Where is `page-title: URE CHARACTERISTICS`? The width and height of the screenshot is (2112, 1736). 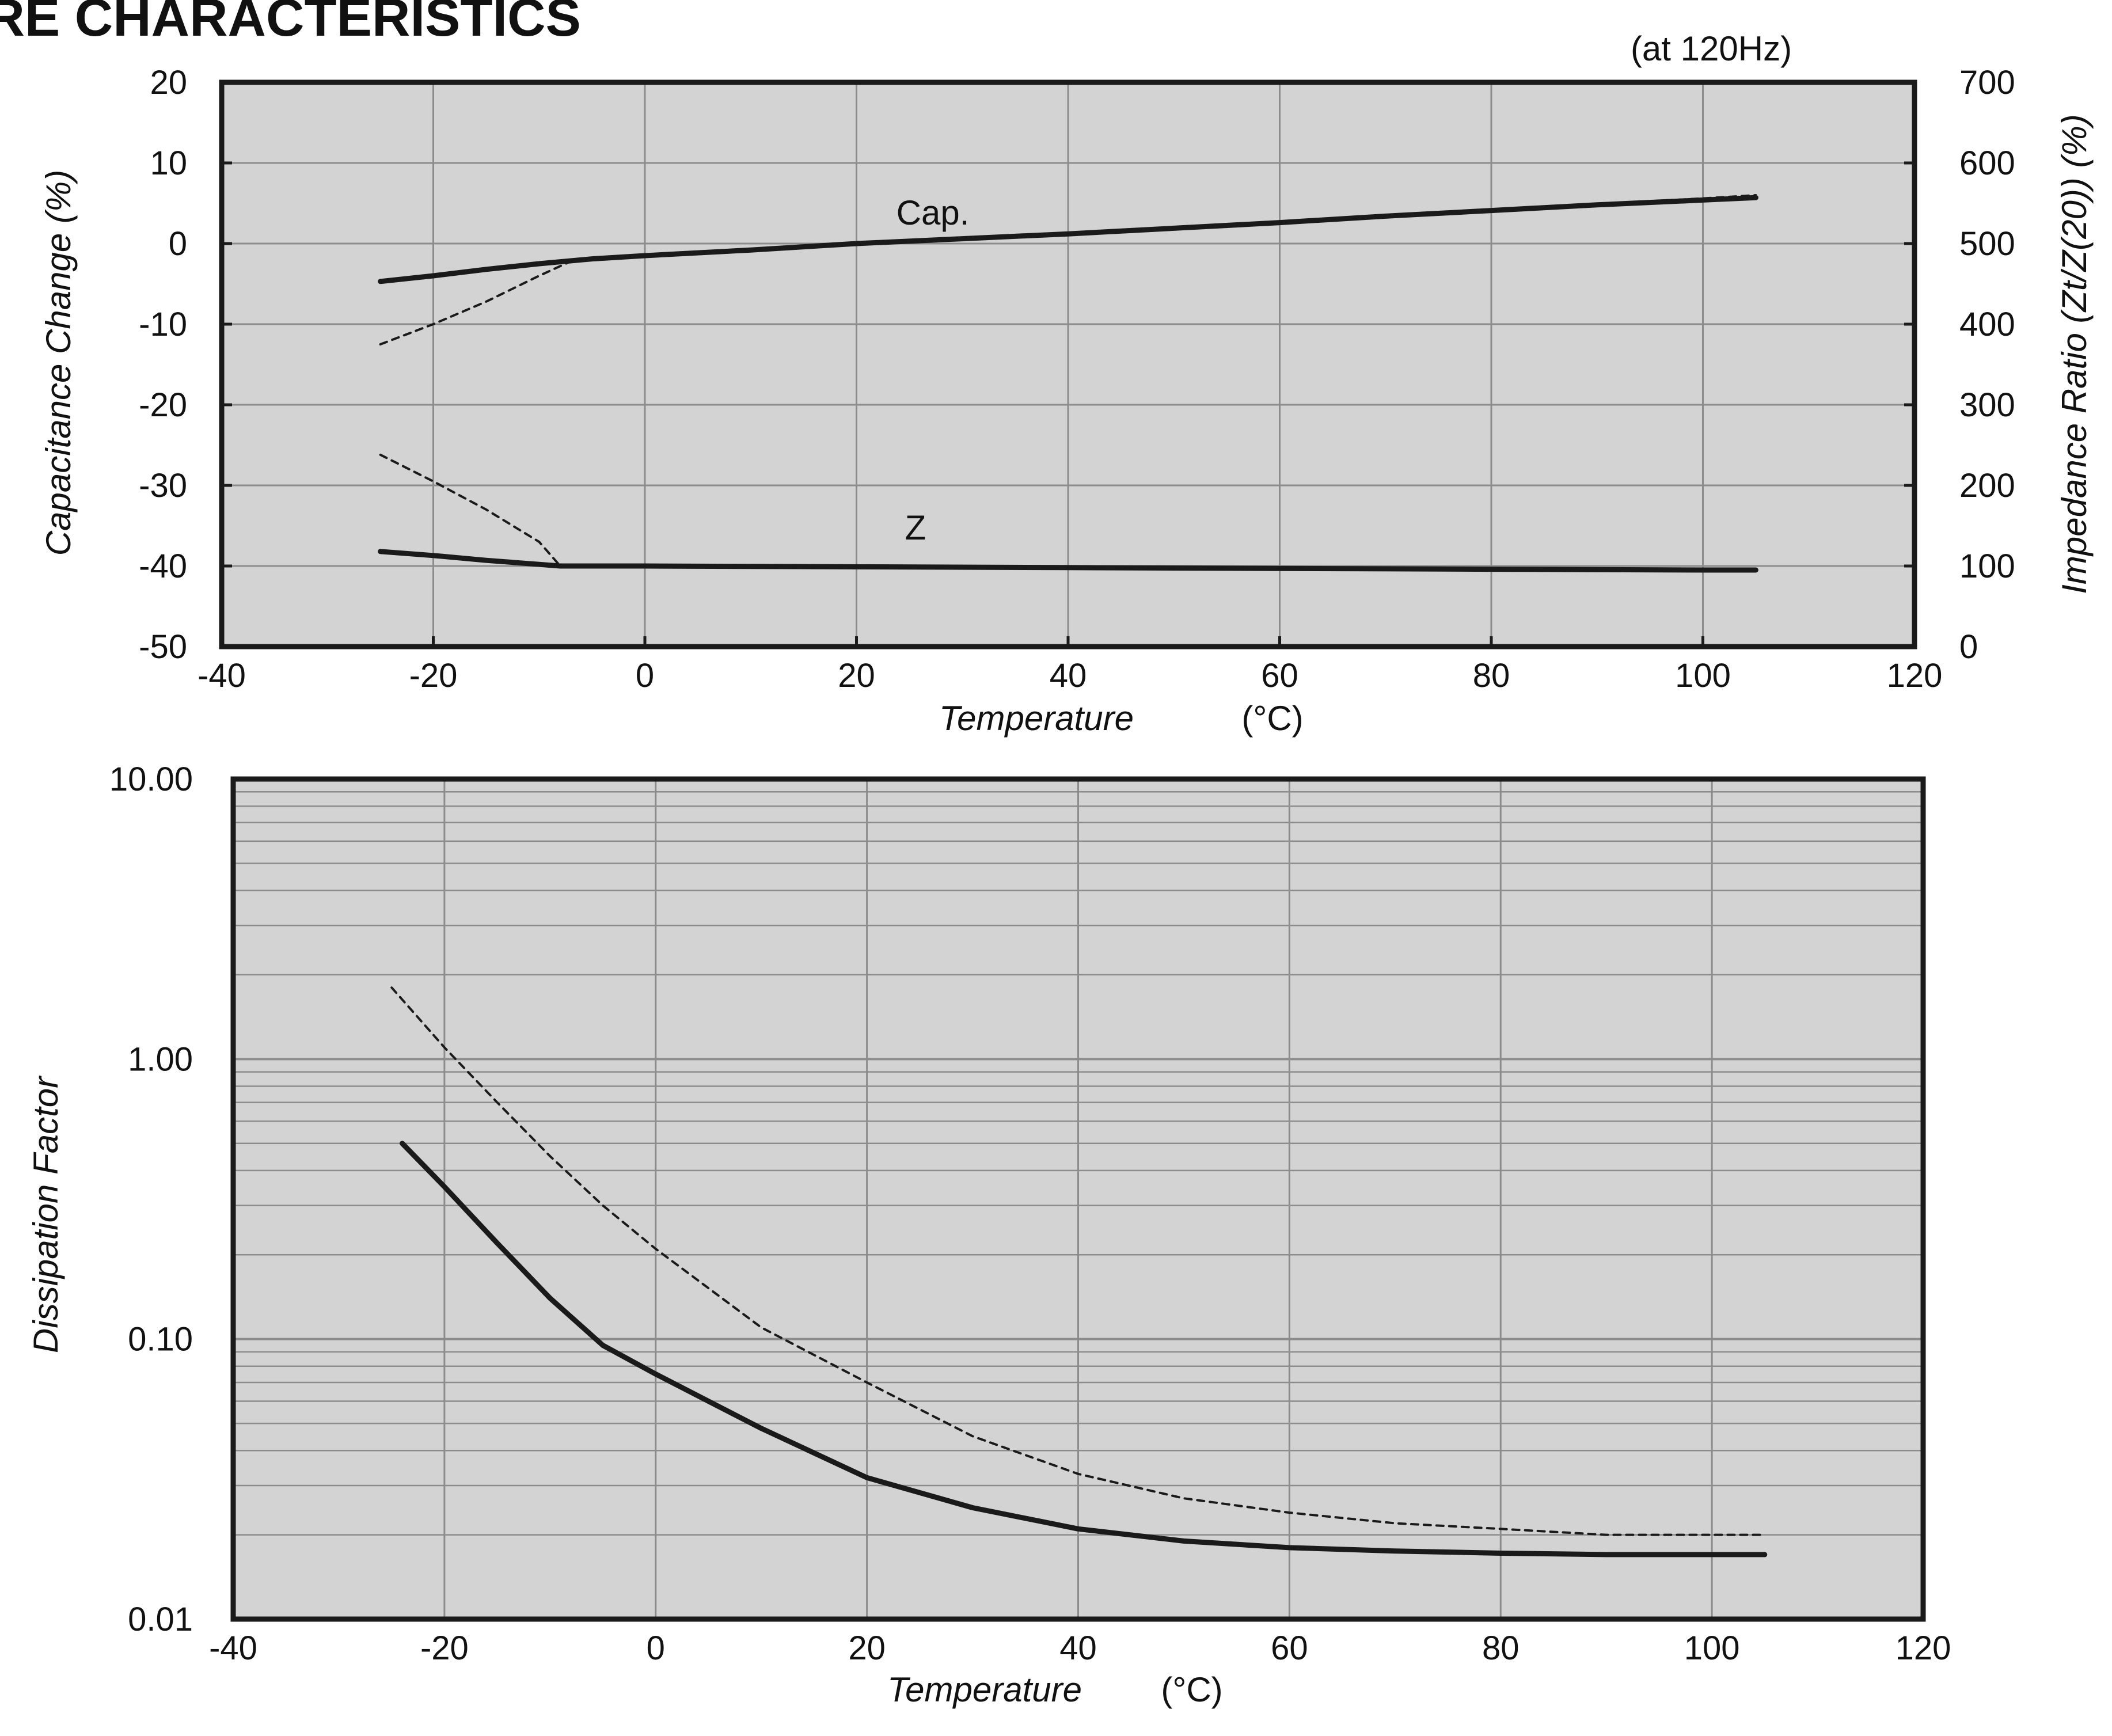
page-title: URE CHARACTERISTICS is located at coordinates (290, 23).